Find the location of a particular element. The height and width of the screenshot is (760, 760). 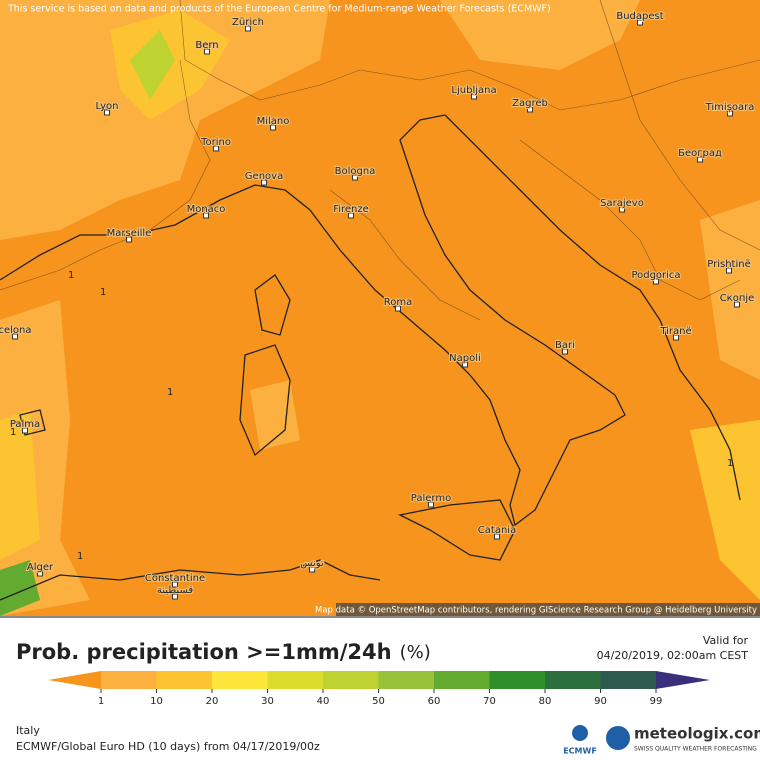

city-label: Timișoara is located at coordinates (730, 107).